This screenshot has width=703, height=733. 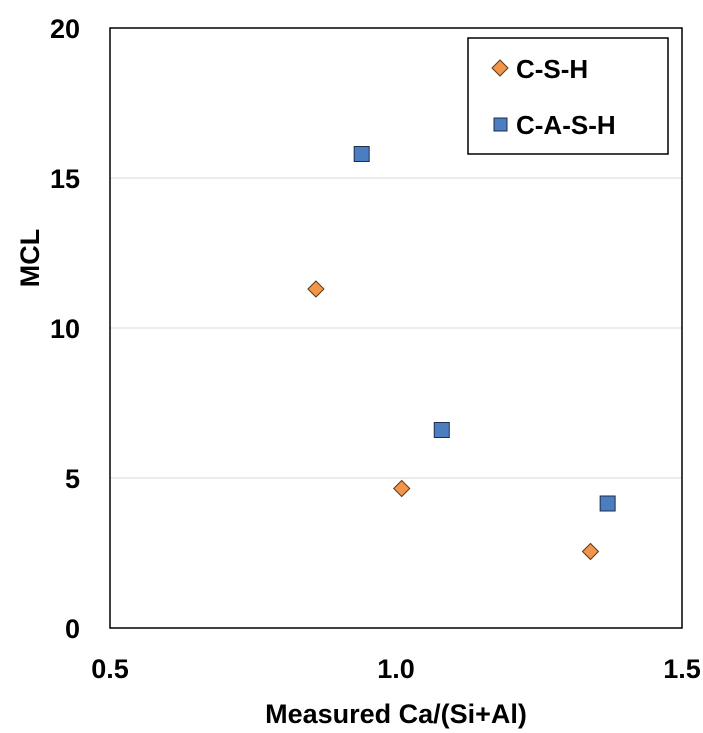 What do you see at coordinates (30, 258) in the screenshot?
I see `y-axis-label: MCL` at bounding box center [30, 258].